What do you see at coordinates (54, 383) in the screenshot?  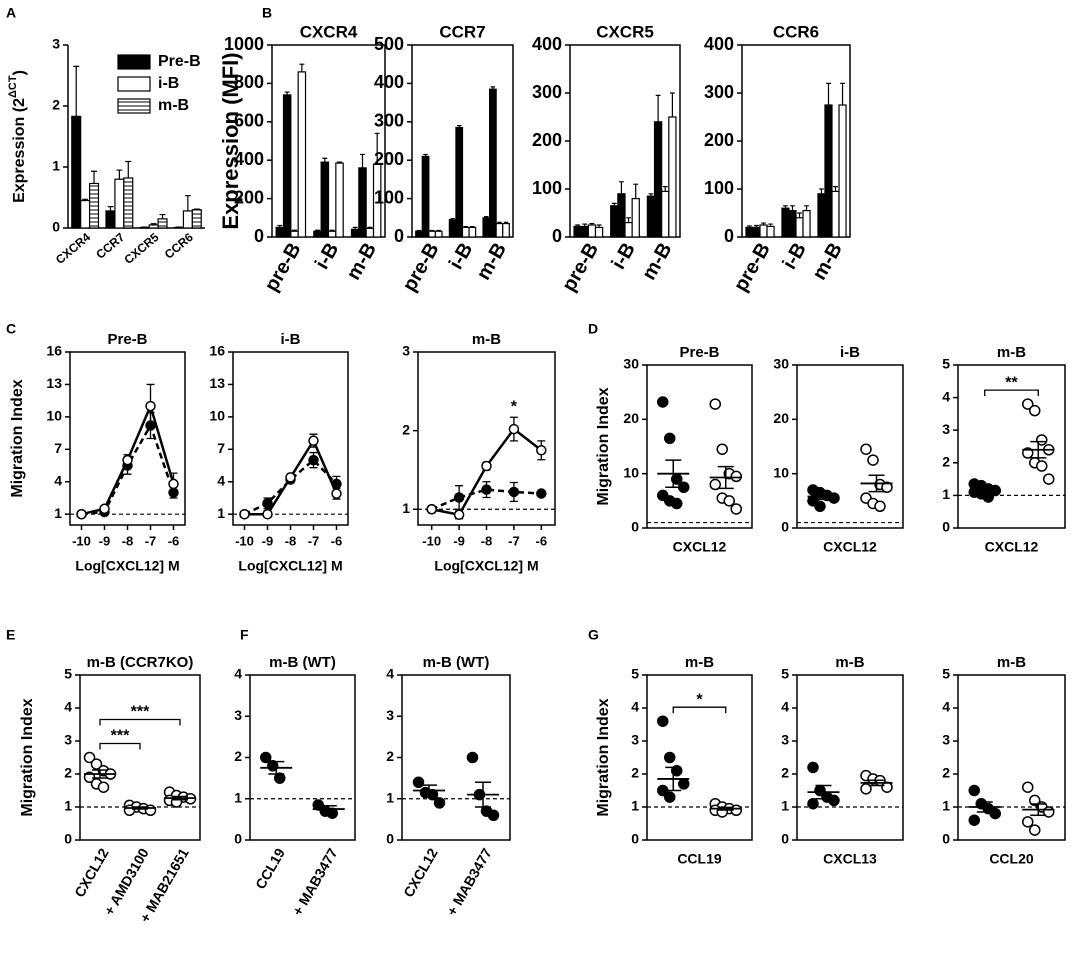 I see `y-tick-label: 13` at bounding box center [54, 383].